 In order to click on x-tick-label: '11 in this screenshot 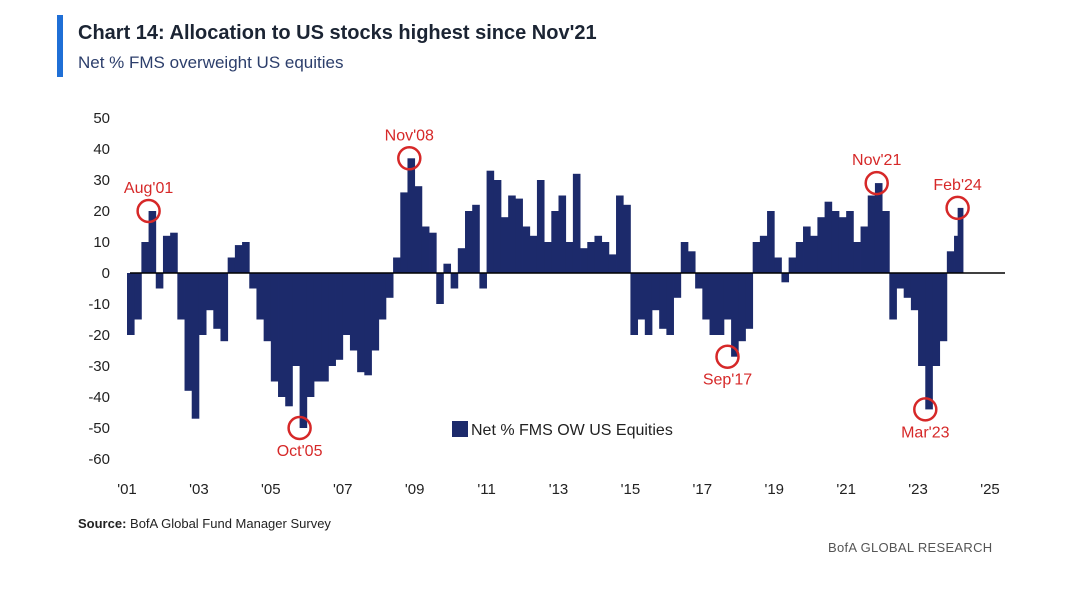, I will do `click(486, 489)`.